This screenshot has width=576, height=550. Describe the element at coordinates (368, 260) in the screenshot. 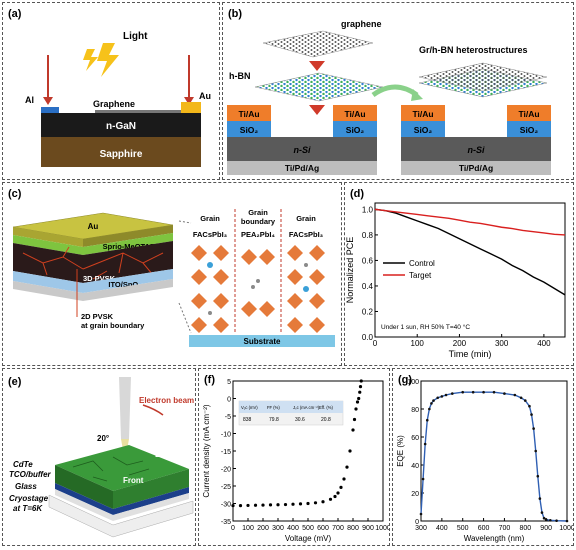

I see `y-tick-label: 0.6` at that location.